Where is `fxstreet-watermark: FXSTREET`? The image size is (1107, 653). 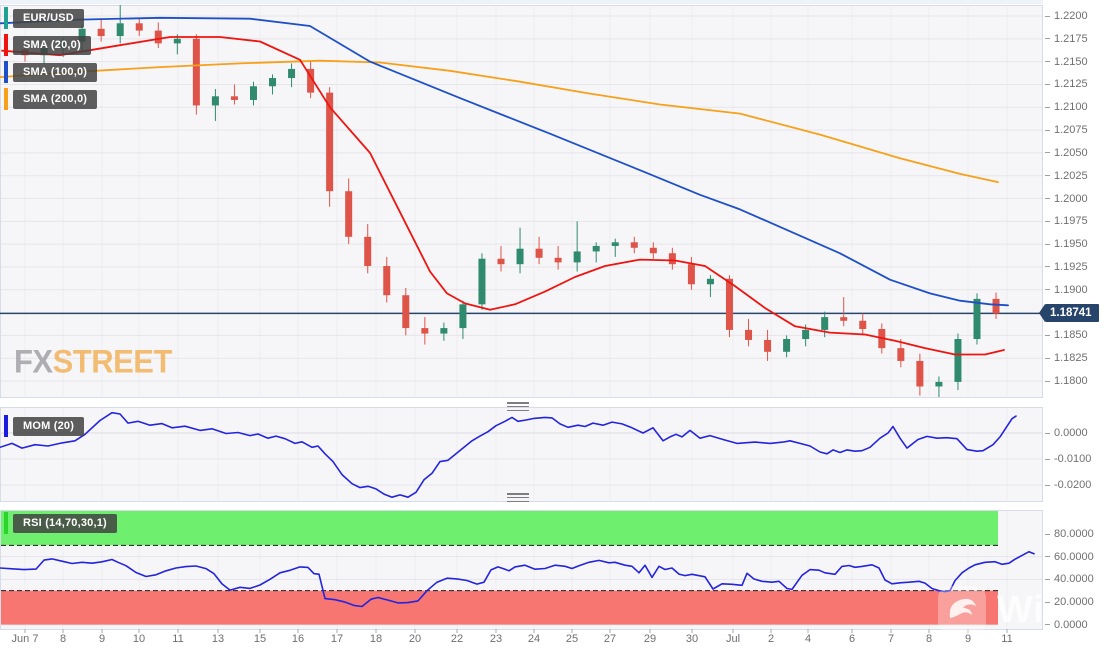
fxstreet-watermark: FXSTREET is located at coordinates (93, 362).